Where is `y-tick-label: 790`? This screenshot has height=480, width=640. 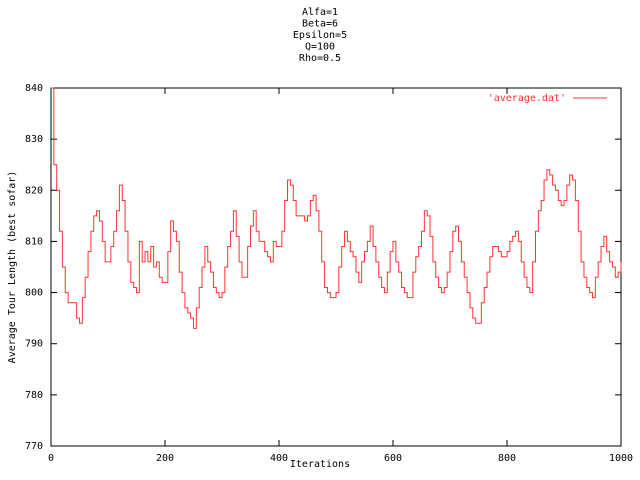
y-tick-label: 790 is located at coordinates (34, 344).